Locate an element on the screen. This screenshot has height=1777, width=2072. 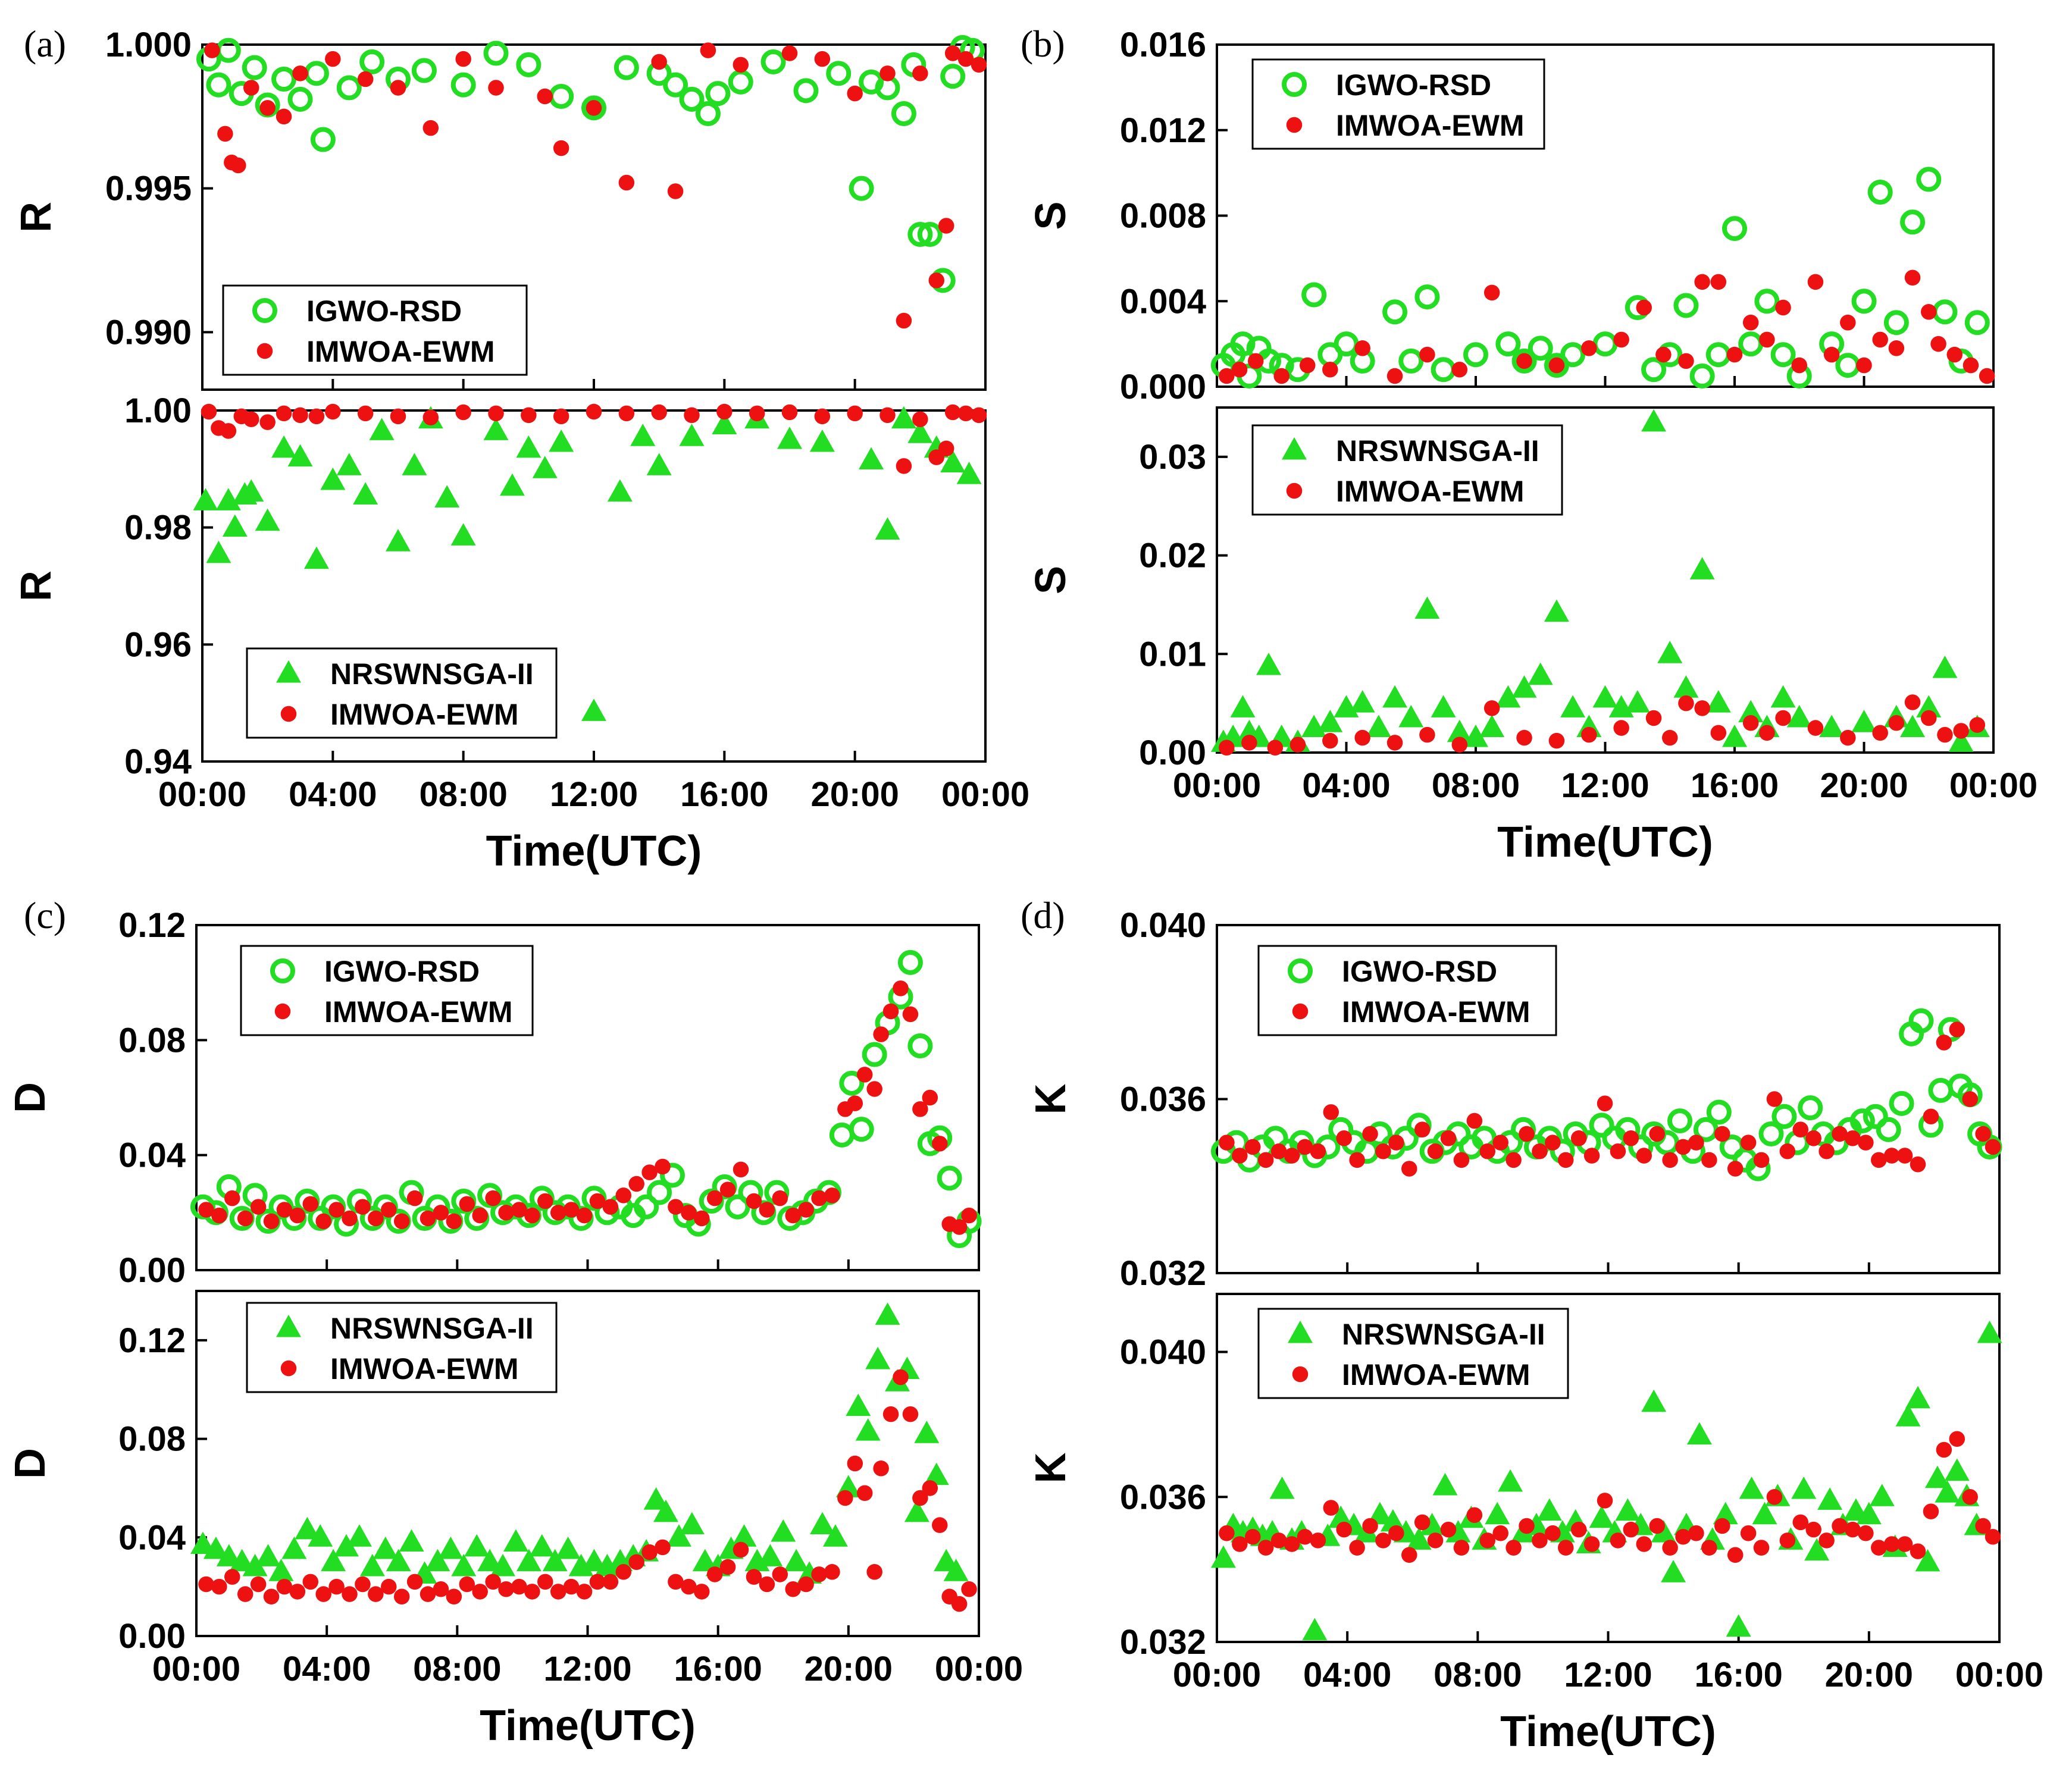
y-axis-title: D is located at coordinates (30, 1098).